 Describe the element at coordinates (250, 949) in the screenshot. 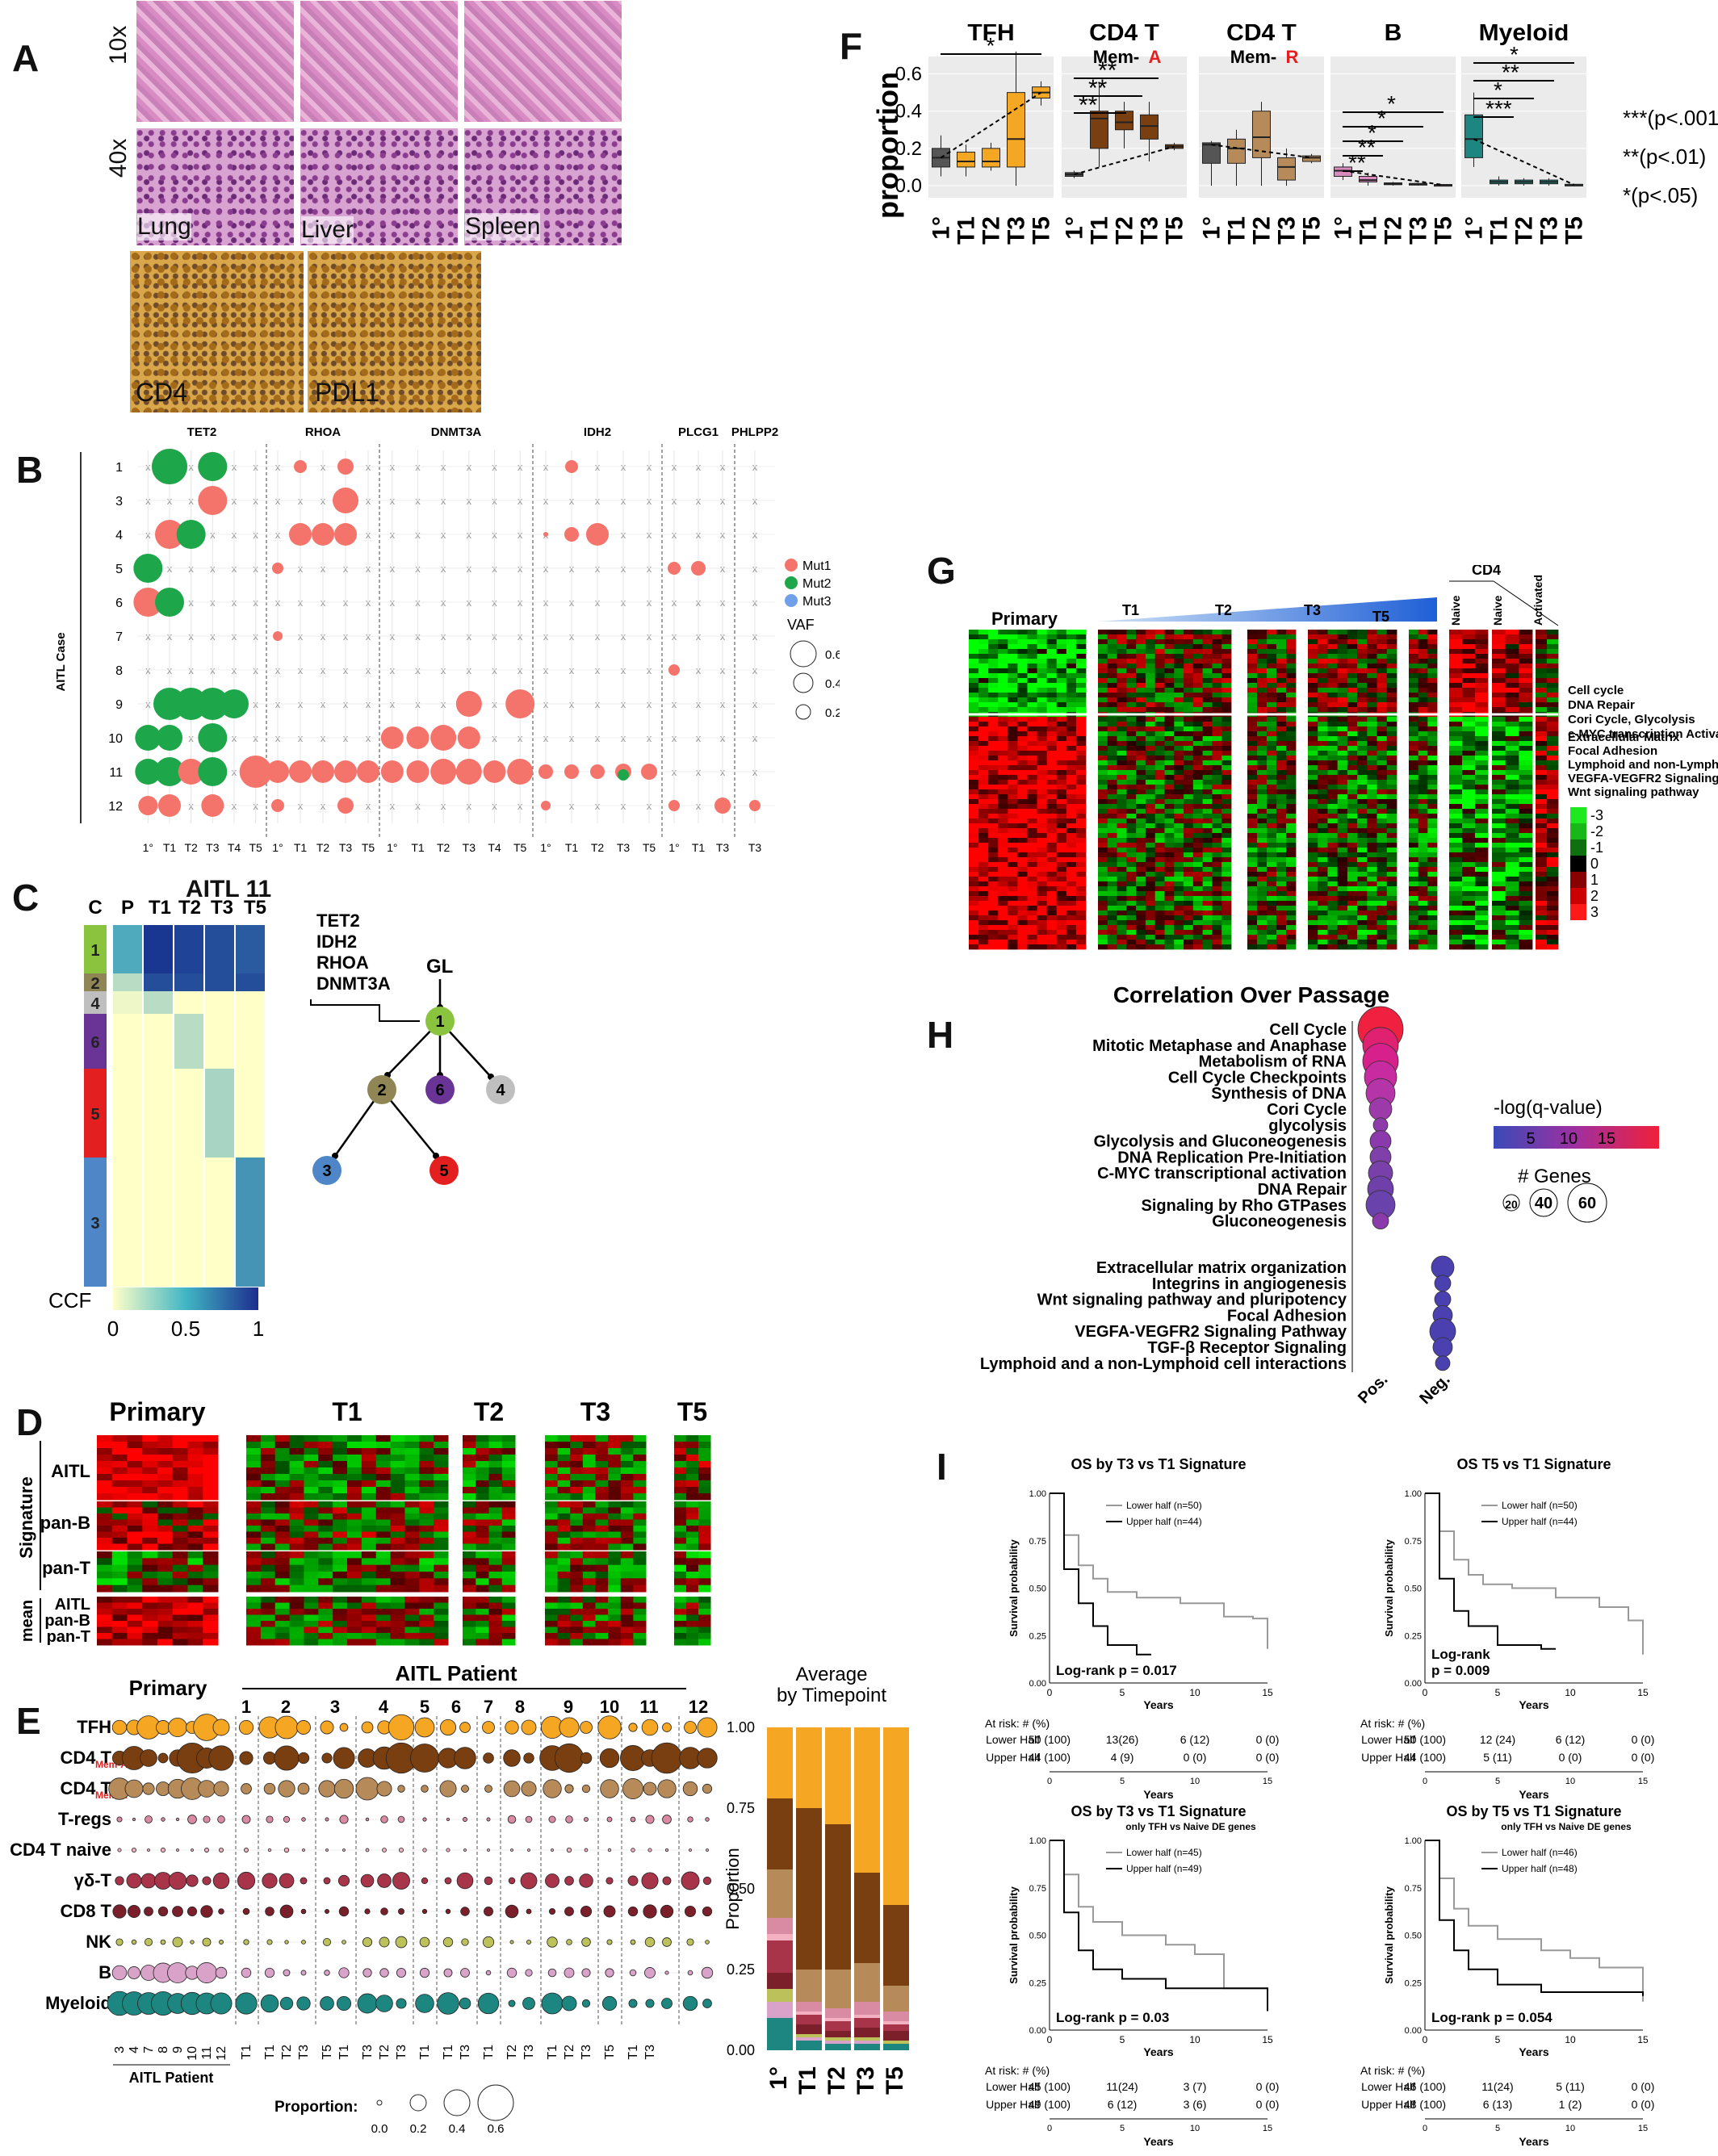

I see `ccf-cell` at that location.